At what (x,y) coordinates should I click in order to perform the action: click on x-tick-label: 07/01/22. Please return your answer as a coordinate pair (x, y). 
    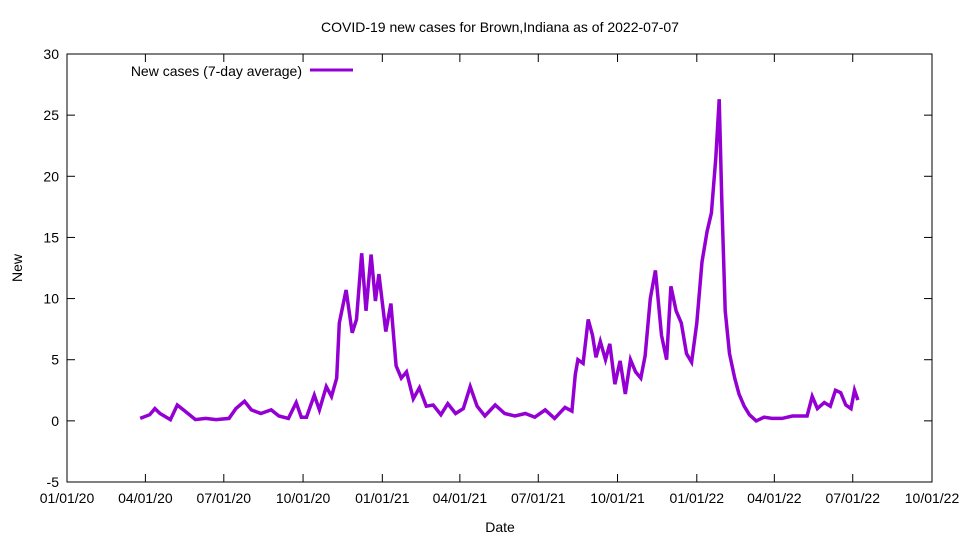
    Looking at the image, I should click on (852, 498).